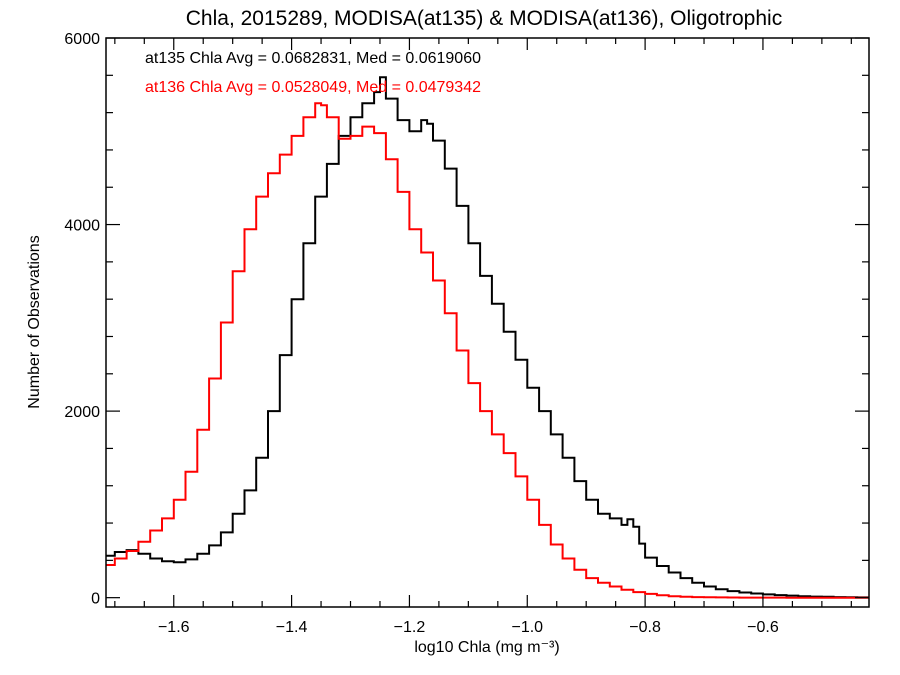 The width and height of the screenshot is (900, 675). What do you see at coordinates (486, 647) in the screenshot?
I see `x-axis-label: log10 Chla (mg m⁻³)` at bounding box center [486, 647].